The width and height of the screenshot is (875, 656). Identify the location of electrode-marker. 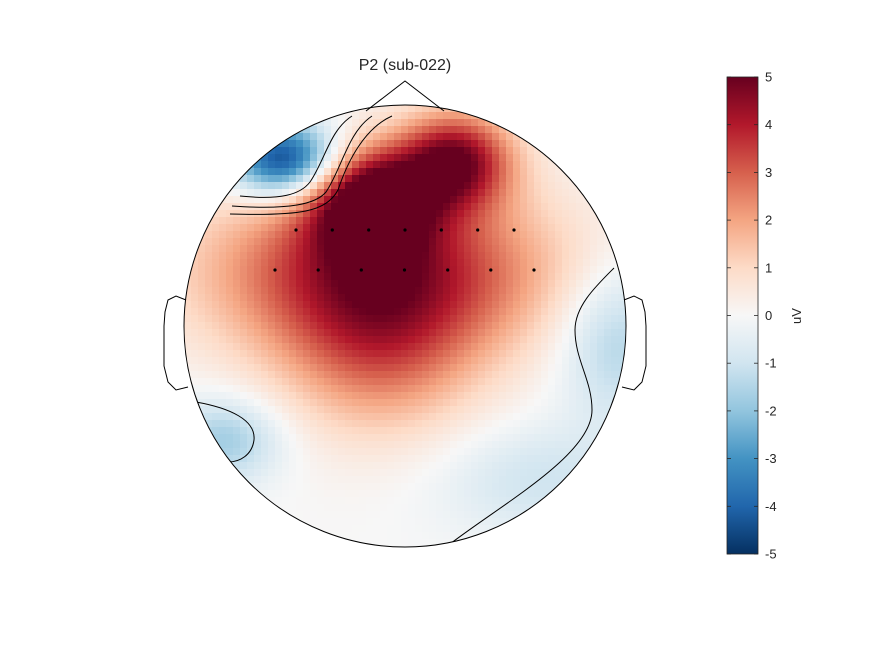
(448, 270).